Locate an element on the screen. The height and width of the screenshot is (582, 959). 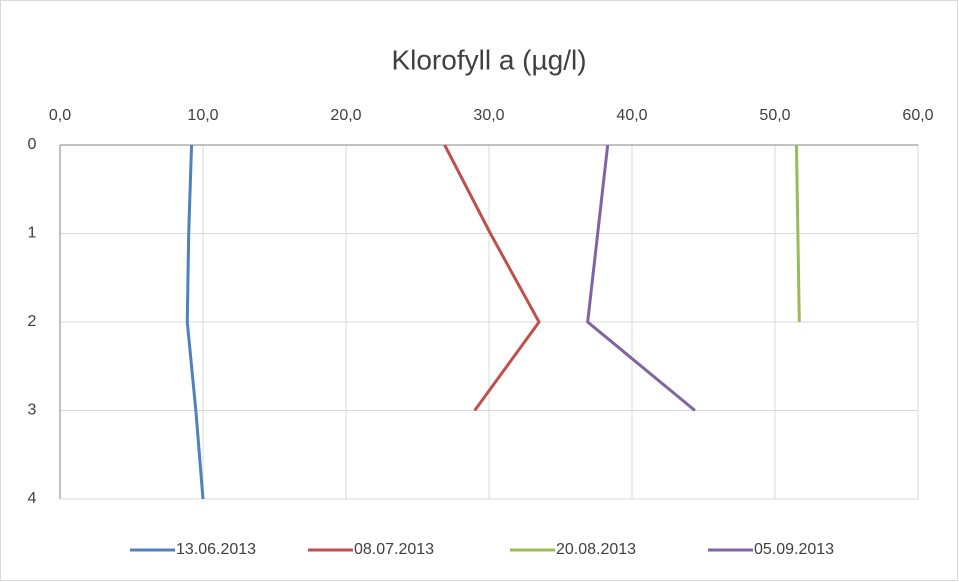
y-tick-label: 4 is located at coordinates (32, 498).